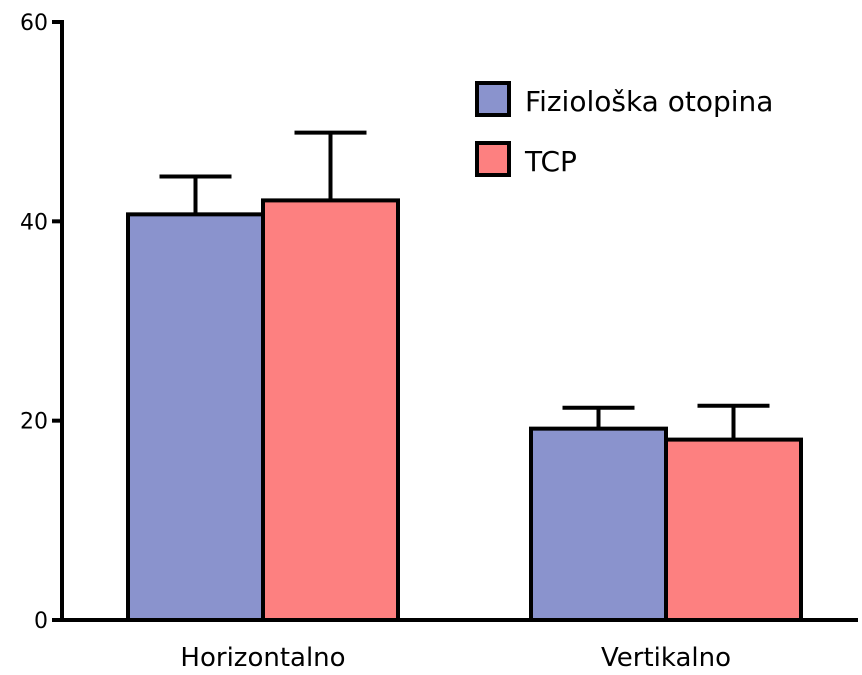 The width and height of the screenshot is (862, 675). Describe the element at coordinates (34, 23) in the screenshot. I see `y-tick-label: 60` at that location.